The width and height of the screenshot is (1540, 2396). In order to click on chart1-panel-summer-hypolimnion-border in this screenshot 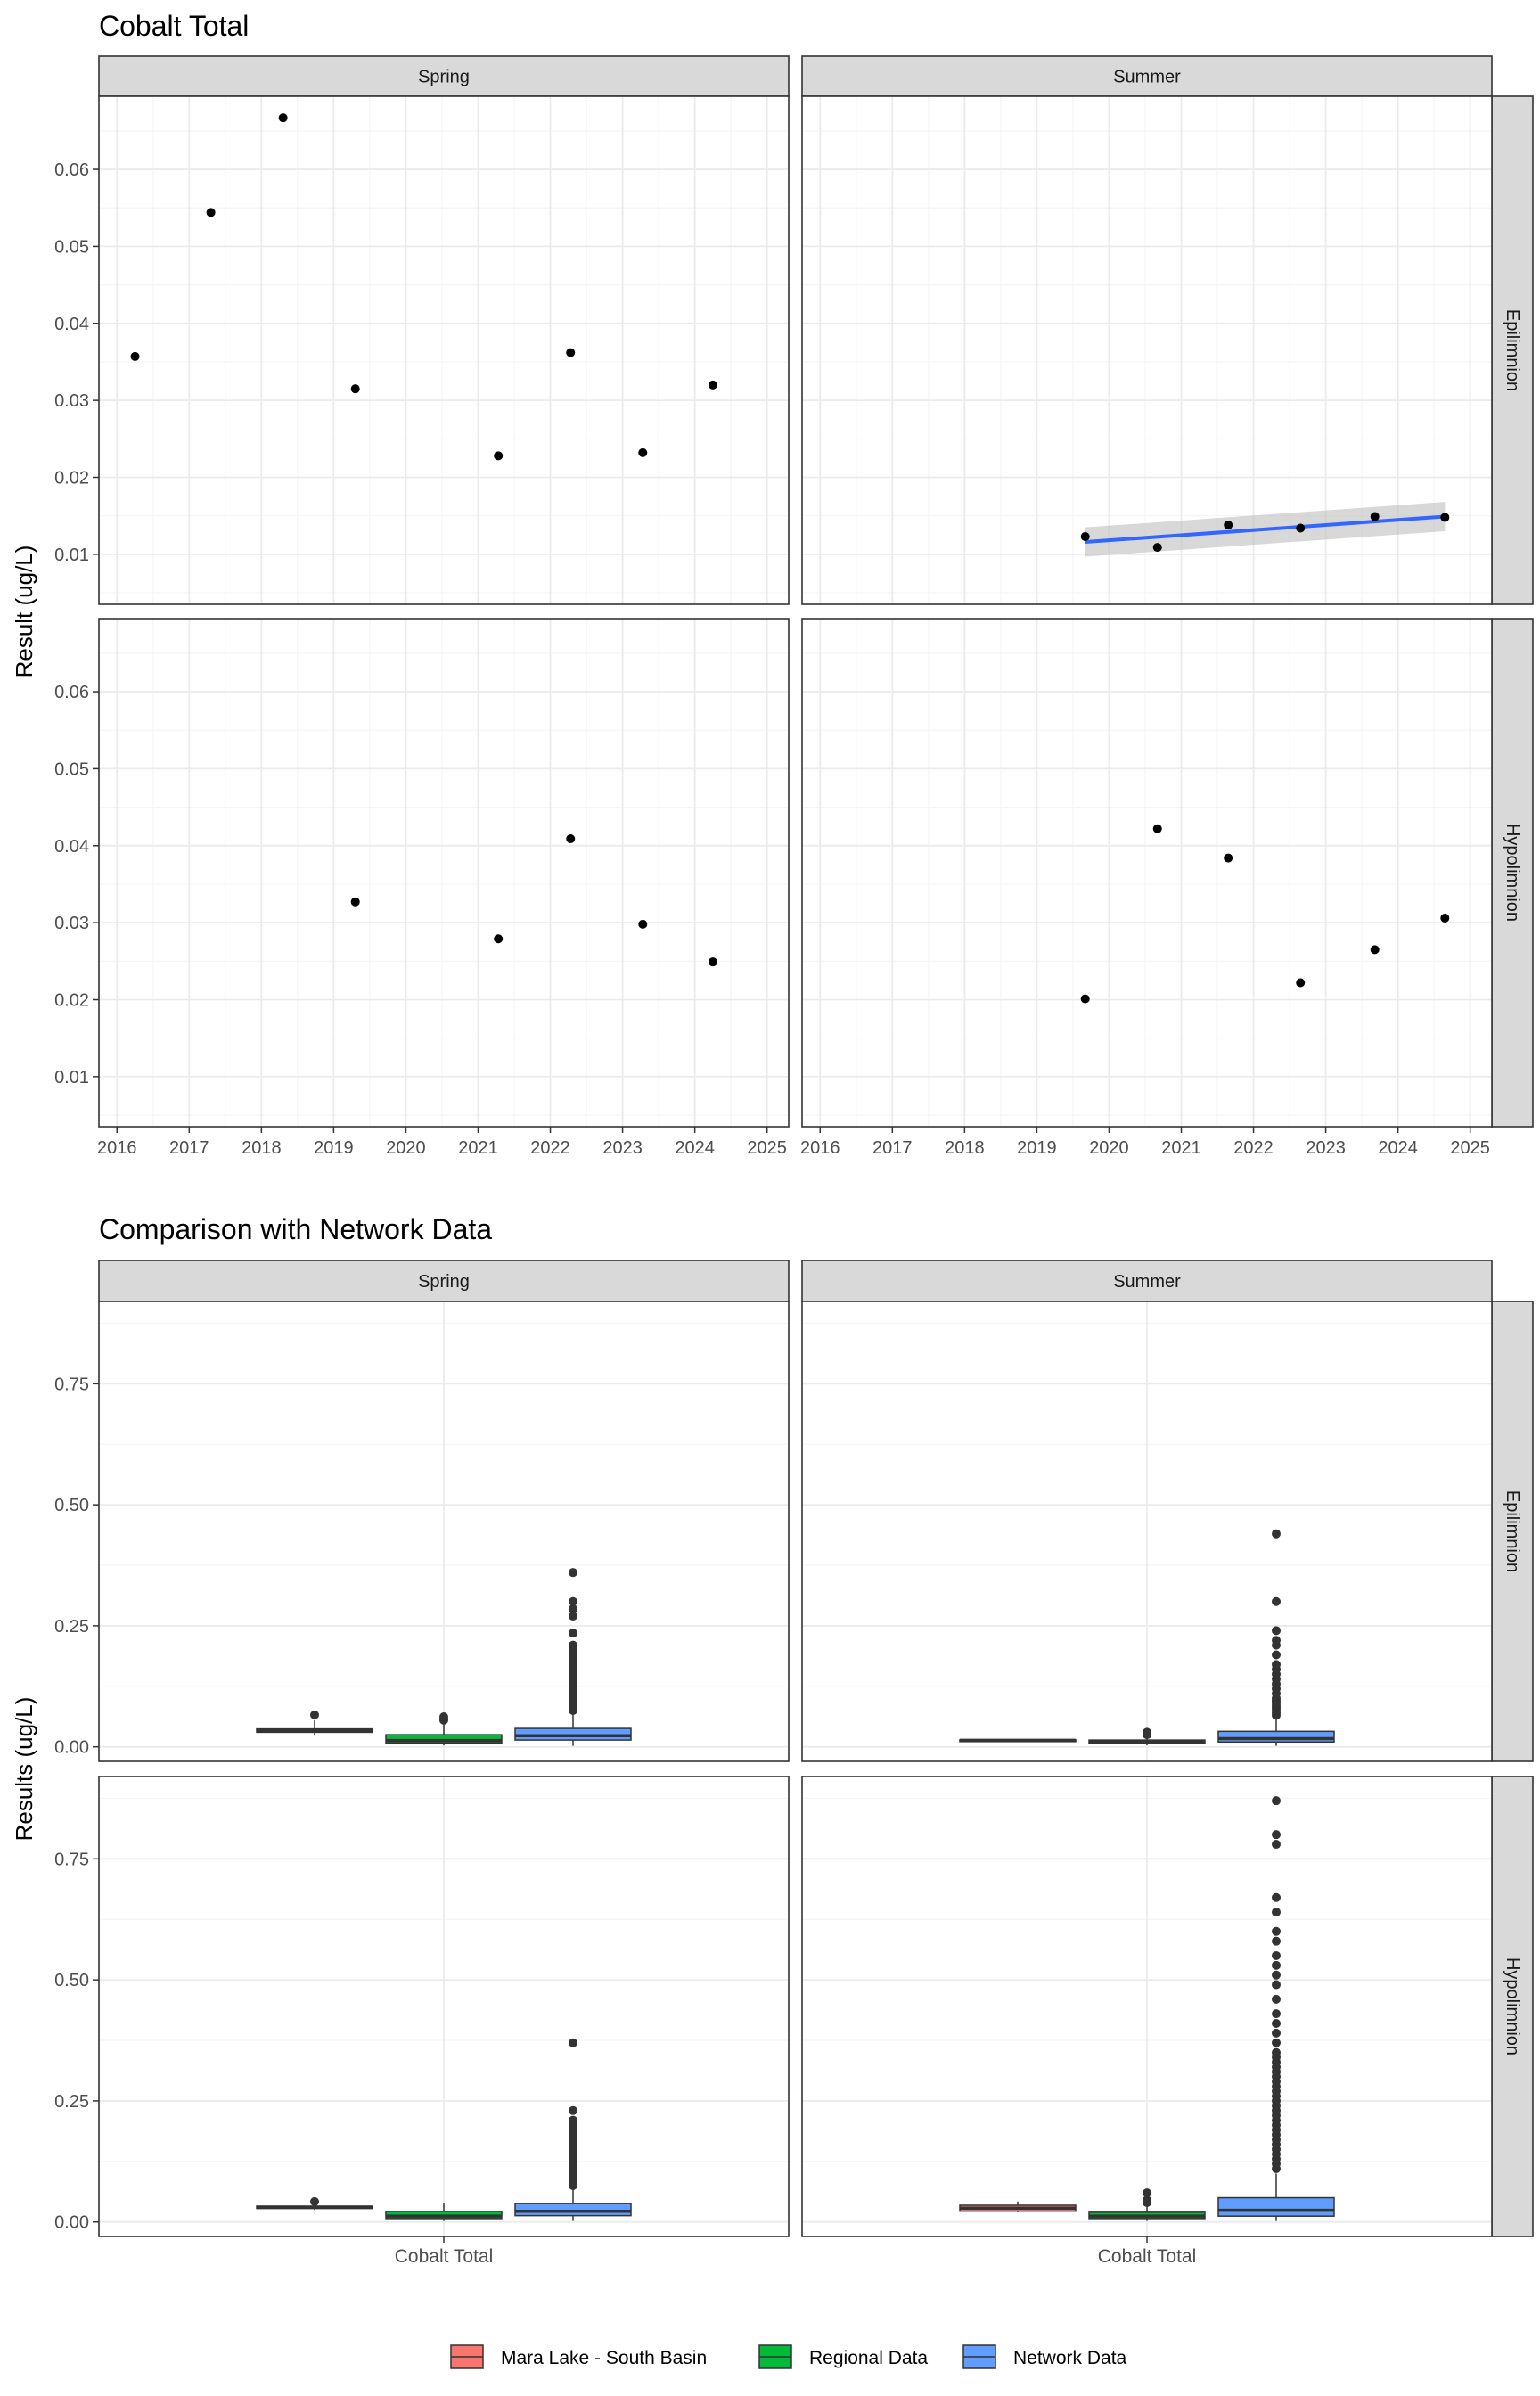, I will do `click(1147, 873)`.